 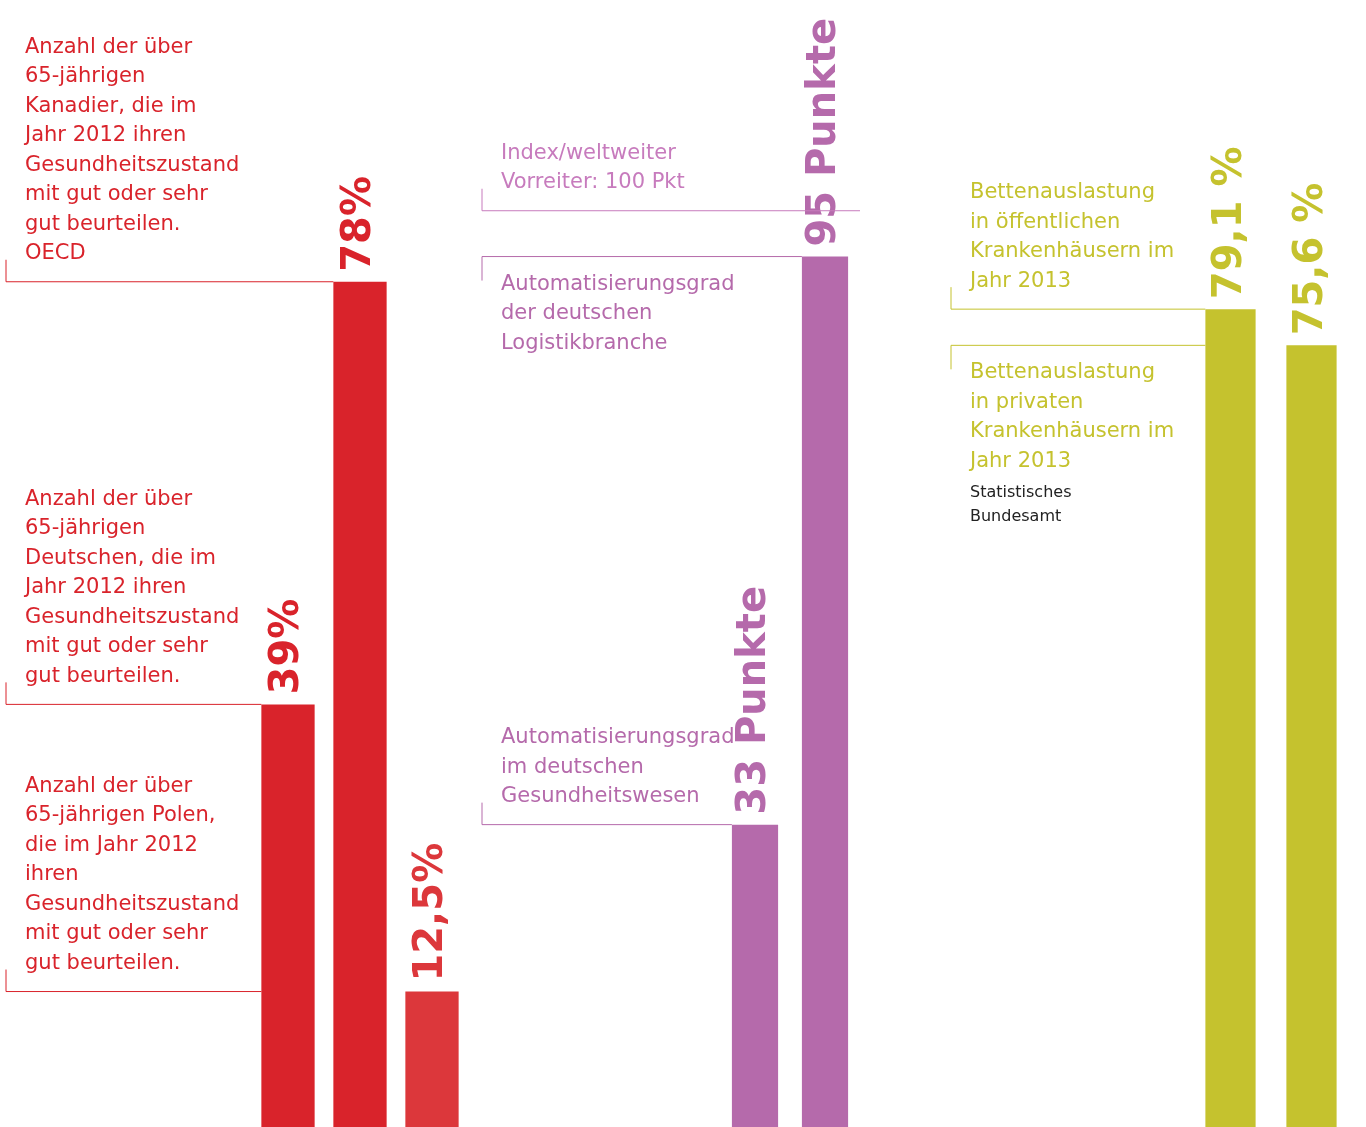 I want to click on ref-line-label: Index/weltweiter Vorreiter: 100 Pkt, so click(x=593, y=166).